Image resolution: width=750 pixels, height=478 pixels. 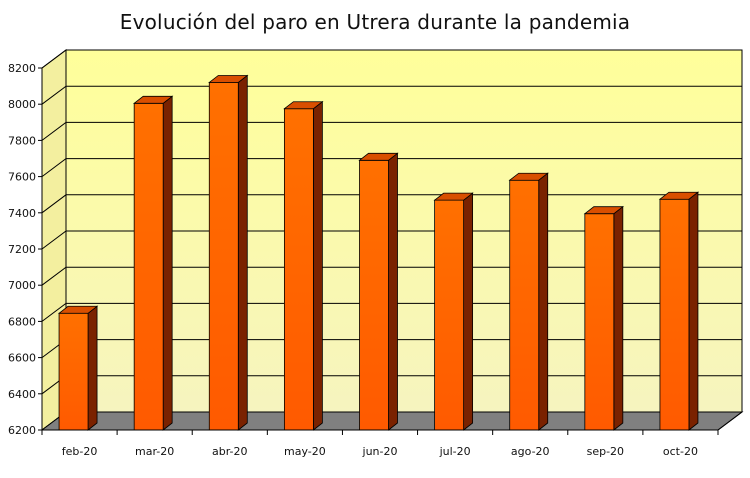 I want to click on x-tick-label: jul-20, so click(x=455, y=451).